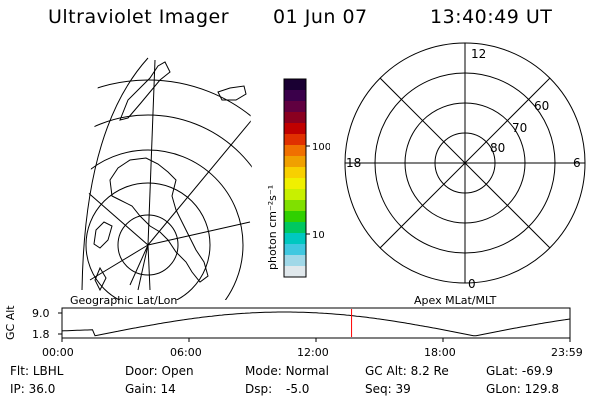 This screenshot has height=400, width=600. I want to click on time-label: 13:40:49 UT, so click(491, 17).